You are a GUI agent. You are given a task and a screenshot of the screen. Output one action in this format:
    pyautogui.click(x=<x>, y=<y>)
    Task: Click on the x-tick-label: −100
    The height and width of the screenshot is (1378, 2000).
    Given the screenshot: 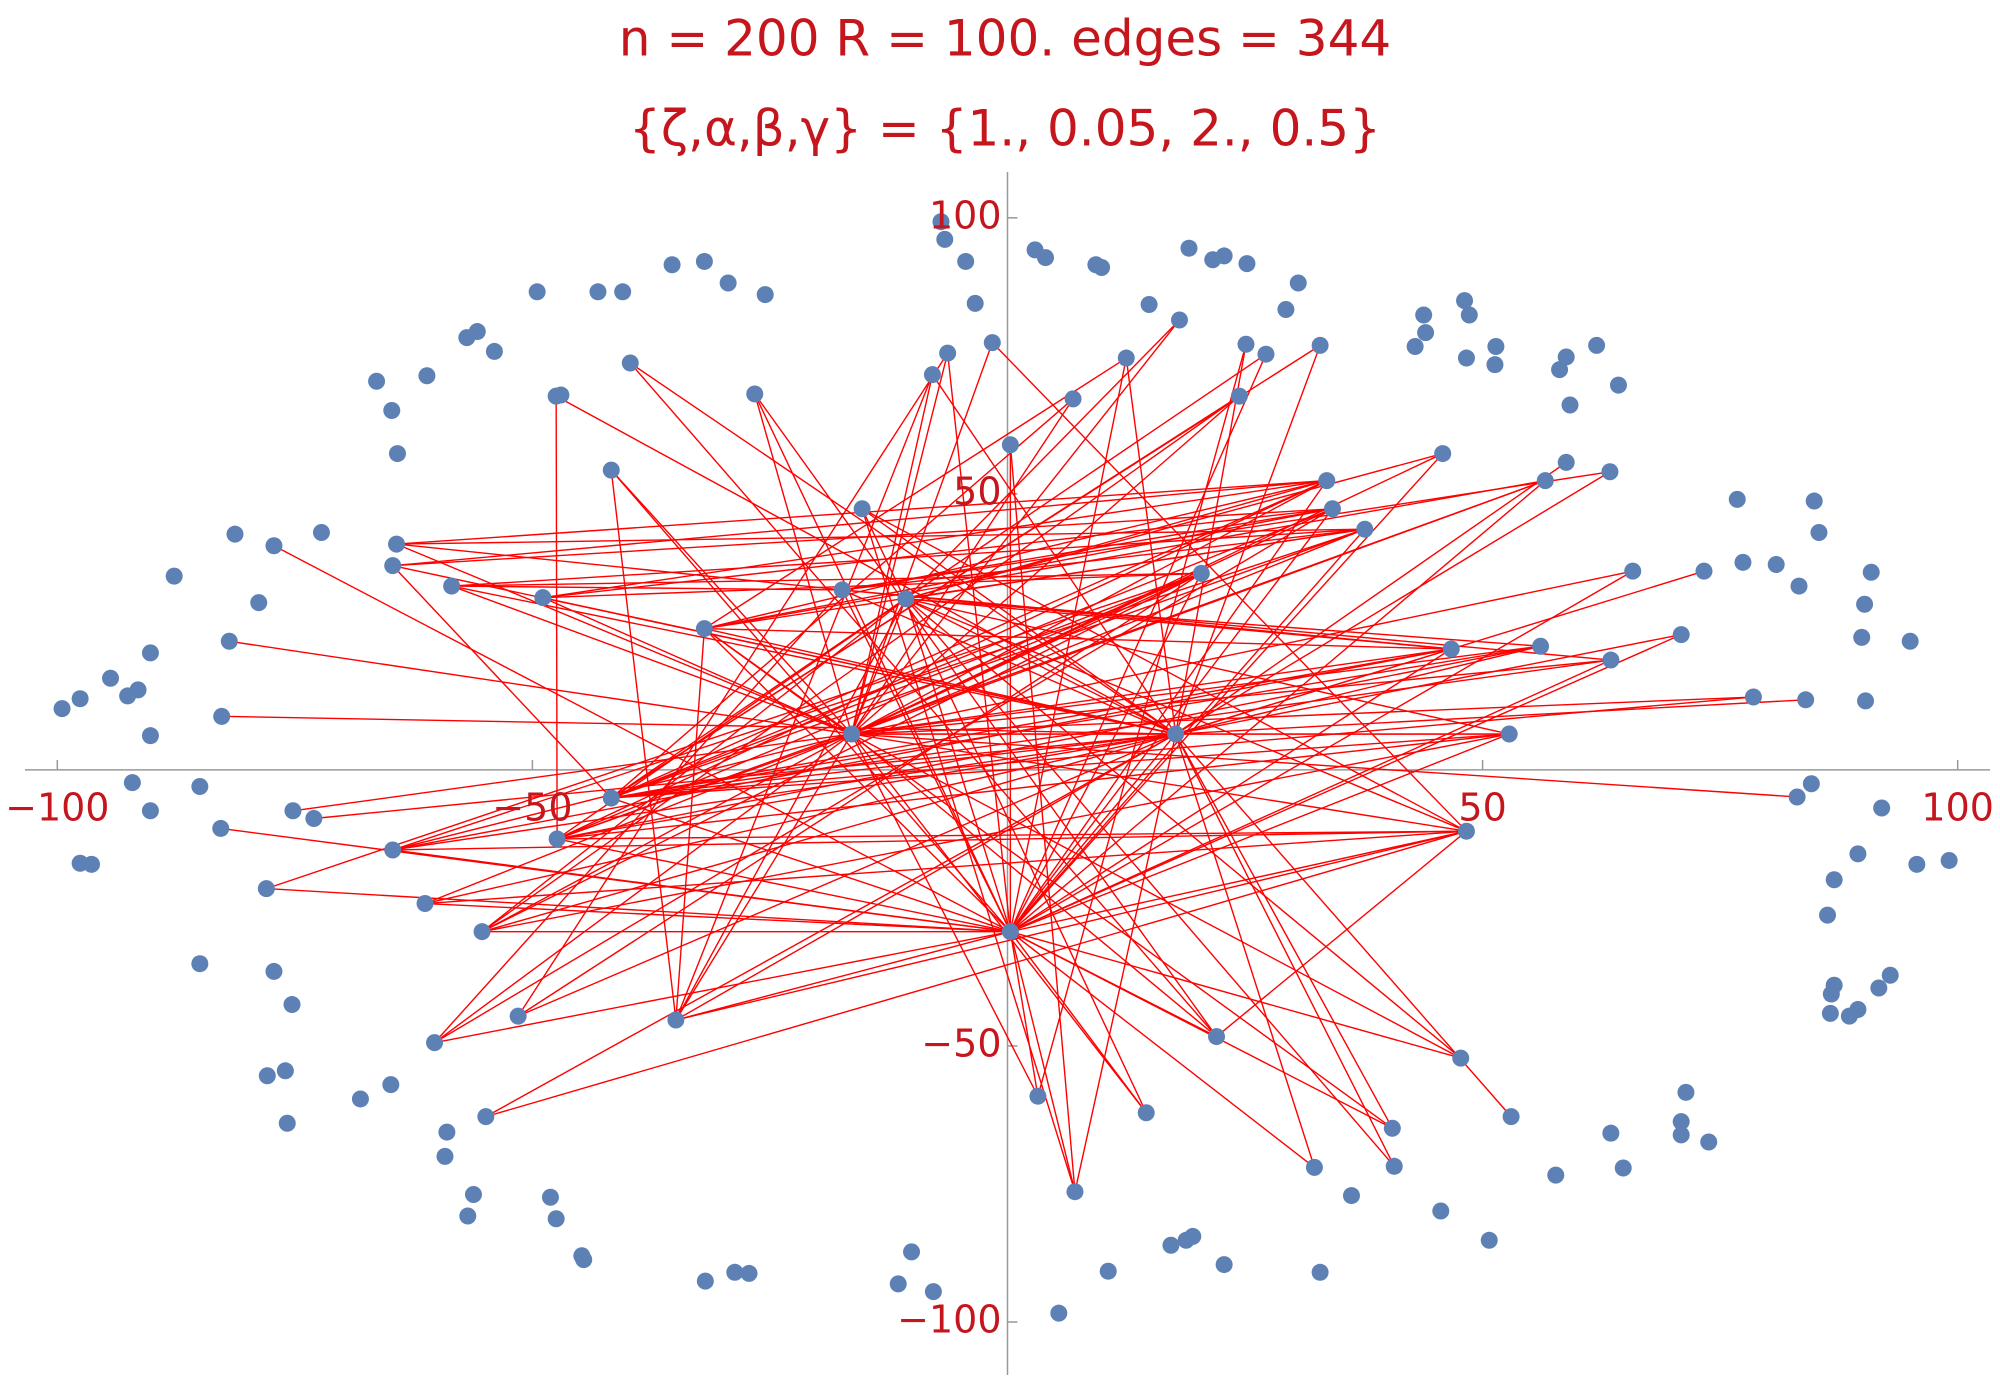 What is the action you would take?
    pyautogui.click(x=57, y=807)
    